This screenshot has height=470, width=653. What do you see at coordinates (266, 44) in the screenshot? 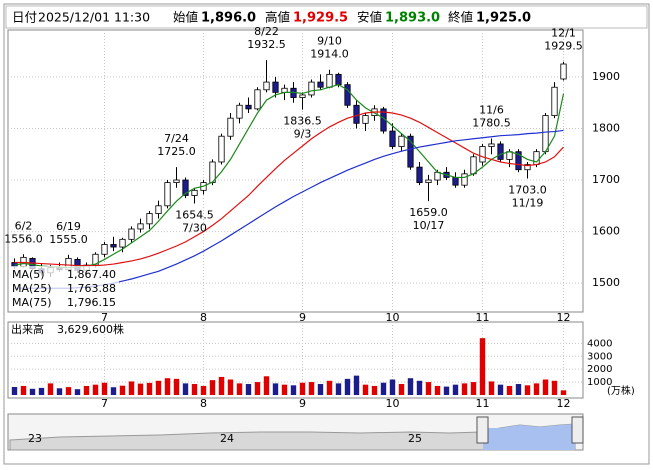
I see `annotation-high: 1932.5` at bounding box center [266, 44].